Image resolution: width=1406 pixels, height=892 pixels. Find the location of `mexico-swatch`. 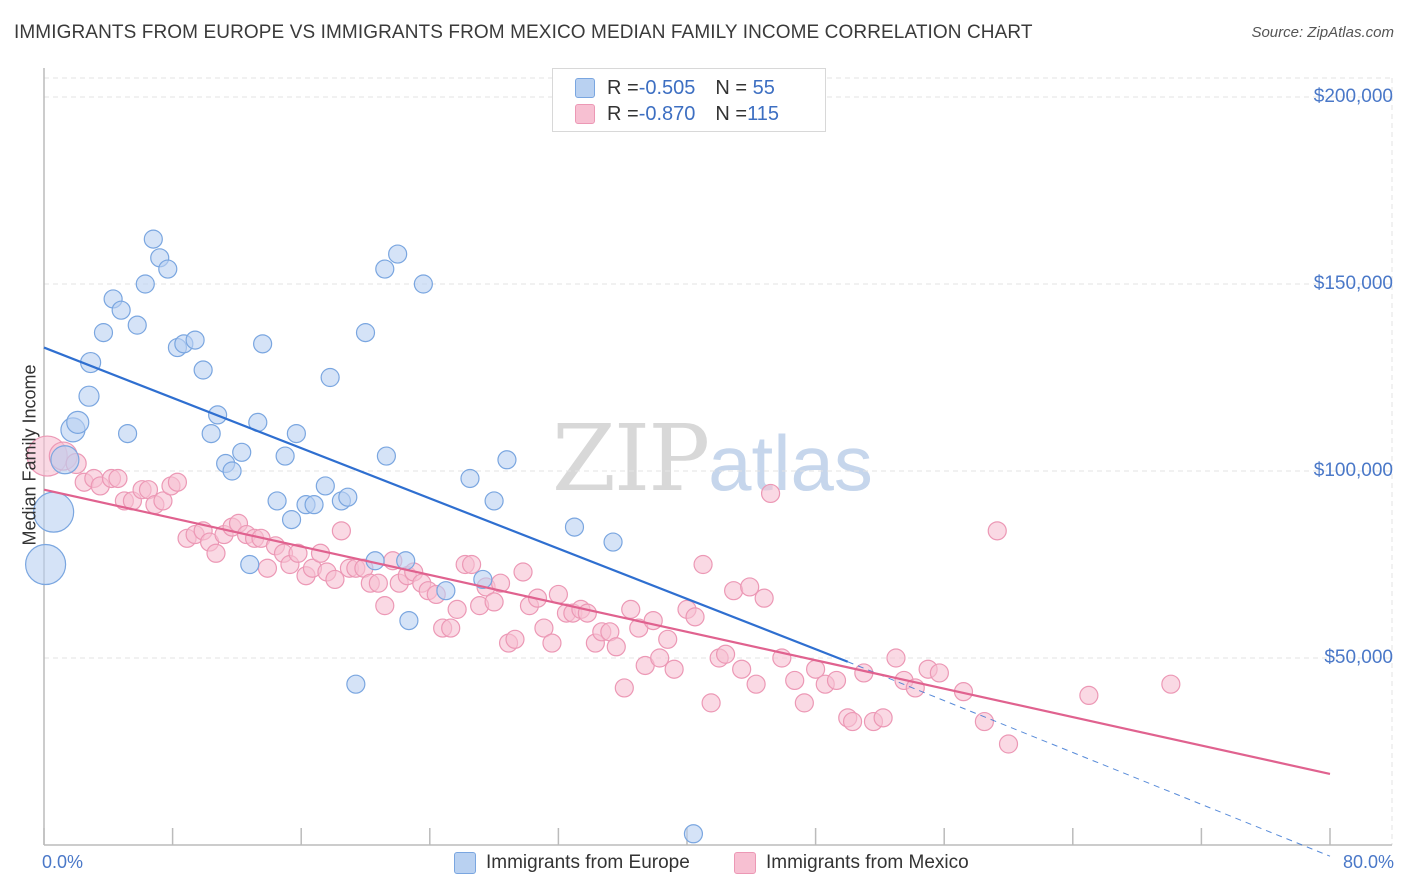

mexico-swatch is located at coordinates (585, 114).